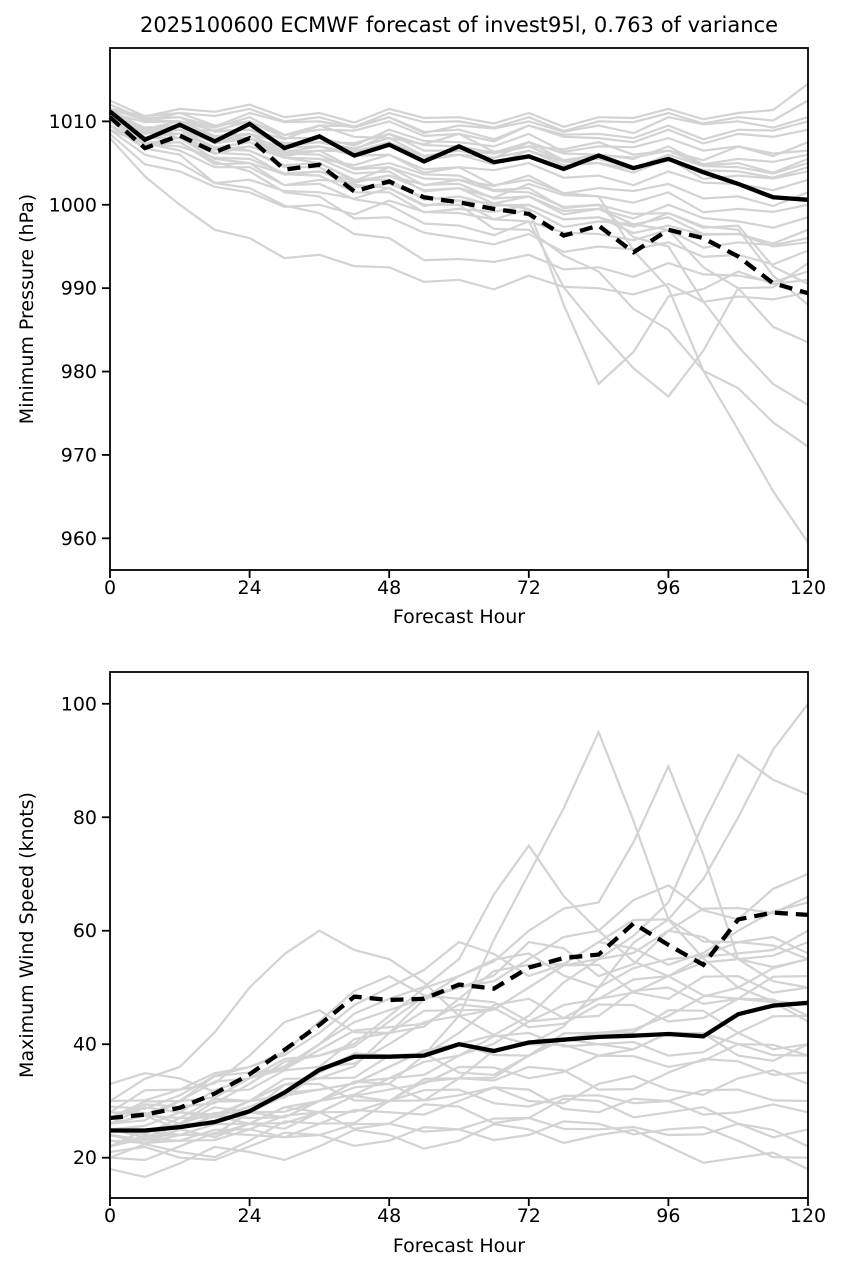  What do you see at coordinates (73, 205) in the screenshot?
I see `y-tick-label: 1000` at bounding box center [73, 205].